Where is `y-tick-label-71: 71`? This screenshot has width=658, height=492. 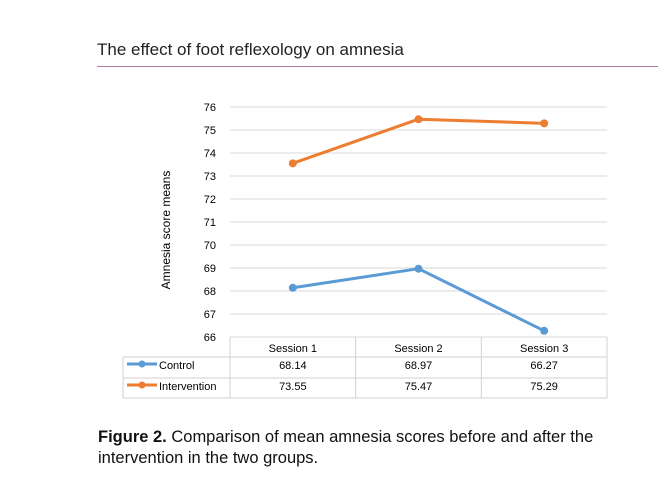 y-tick-label-71: 71 is located at coordinates (210, 223).